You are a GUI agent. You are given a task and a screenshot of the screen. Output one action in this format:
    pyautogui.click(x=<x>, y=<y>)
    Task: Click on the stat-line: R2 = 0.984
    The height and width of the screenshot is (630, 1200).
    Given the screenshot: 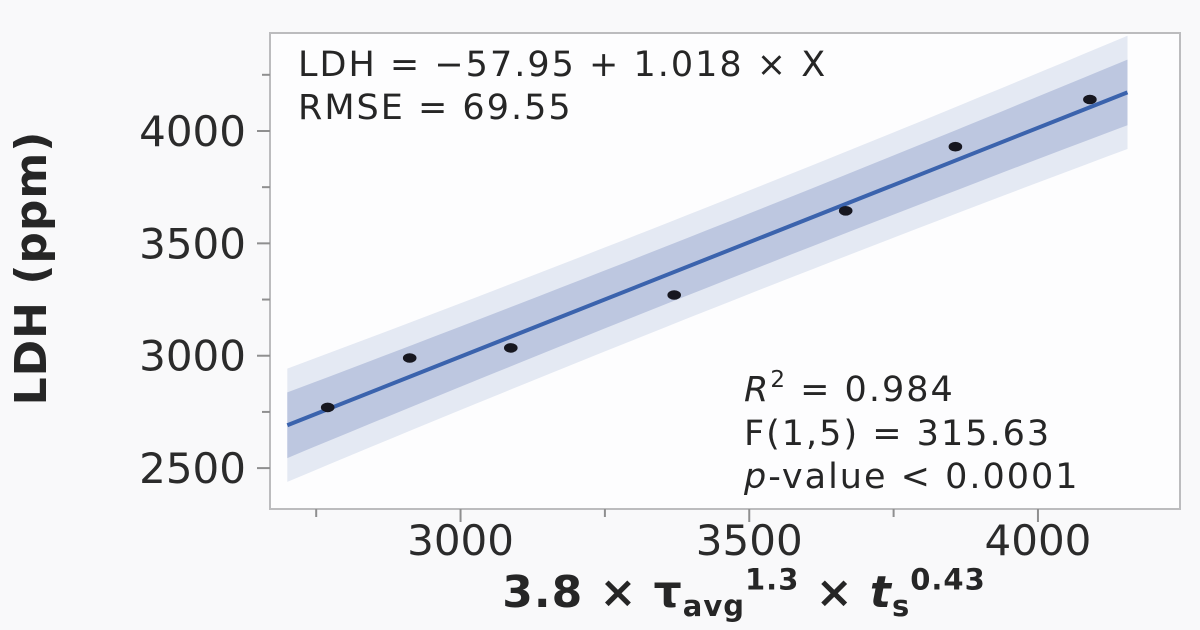 What is the action you would take?
    pyautogui.click(x=849, y=388)
    